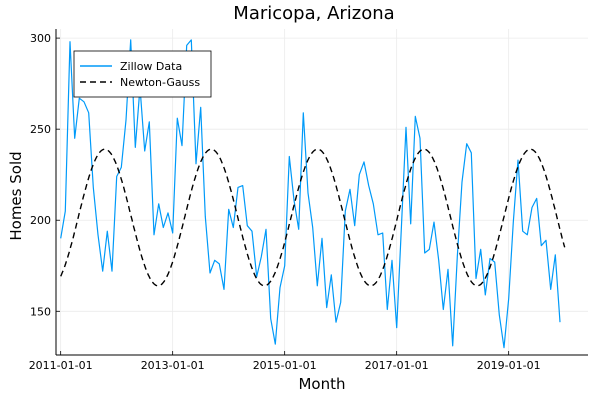  Describe the element at coordinates (509, 365) in the screenshot. I see `x-tick-label: 2019-01-01` at that location.